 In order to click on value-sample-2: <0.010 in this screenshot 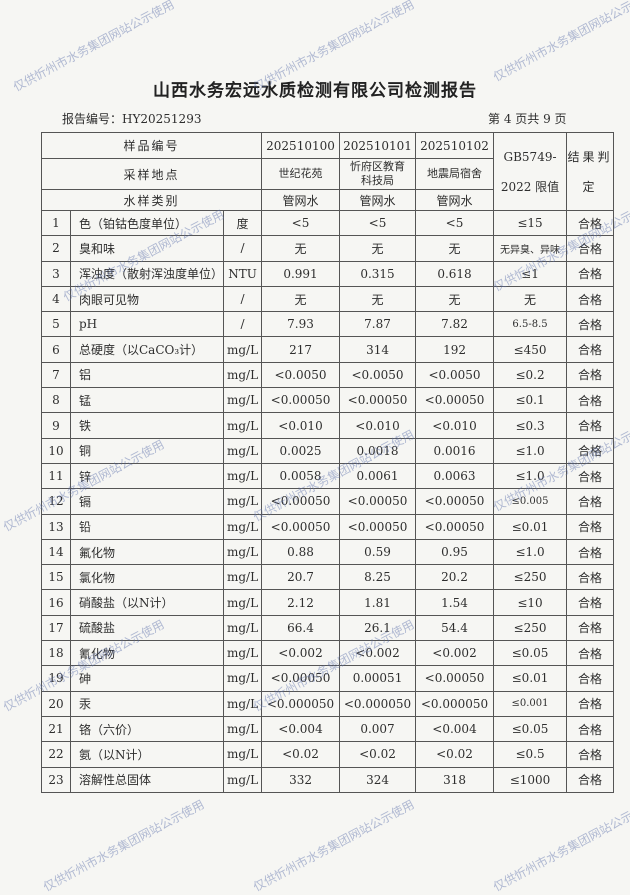, I will do `click(378, 425)`.